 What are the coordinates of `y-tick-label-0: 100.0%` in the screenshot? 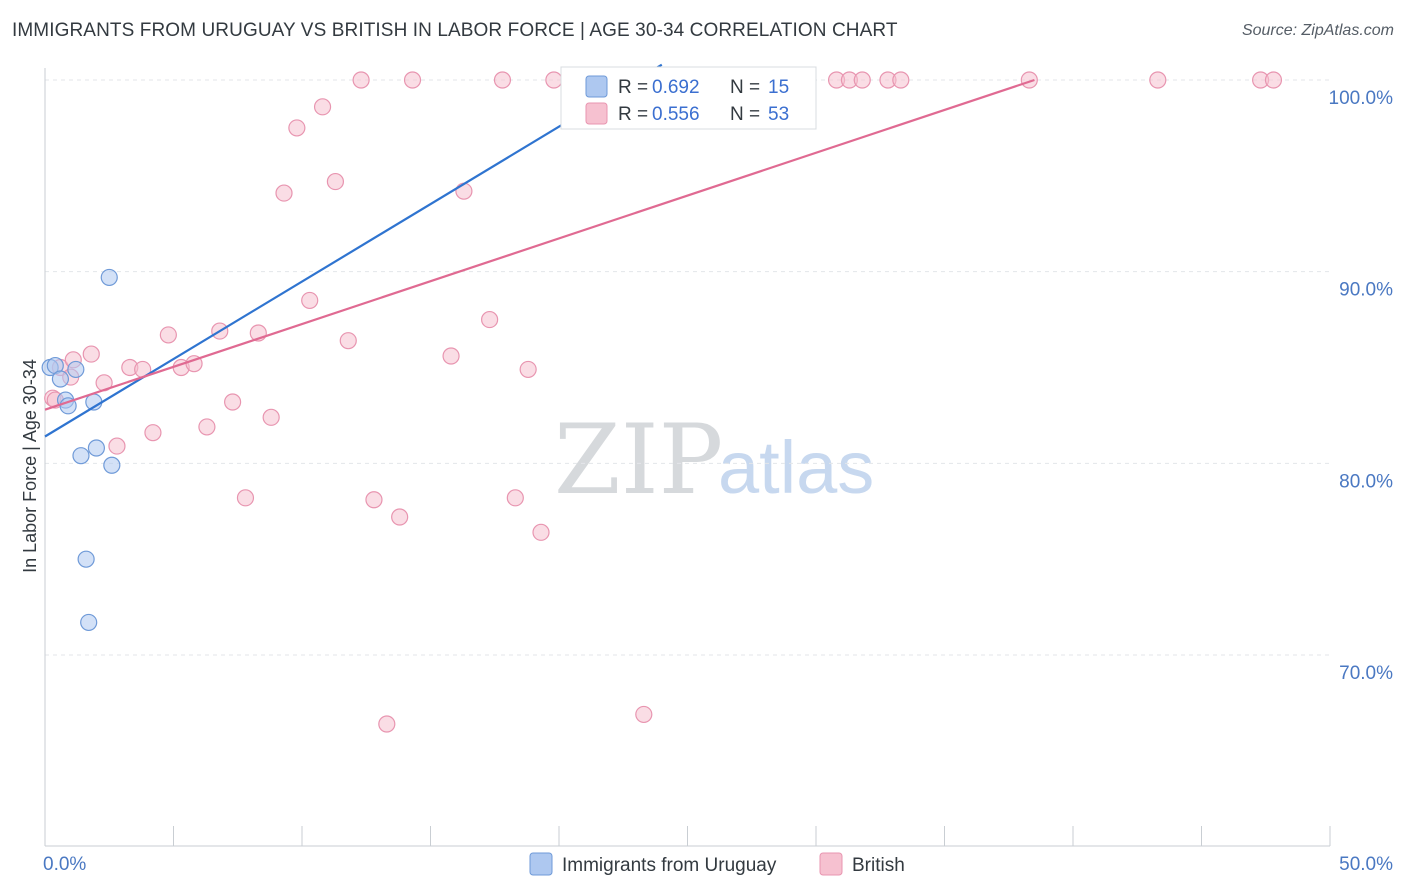 It's located at (1361, 98).